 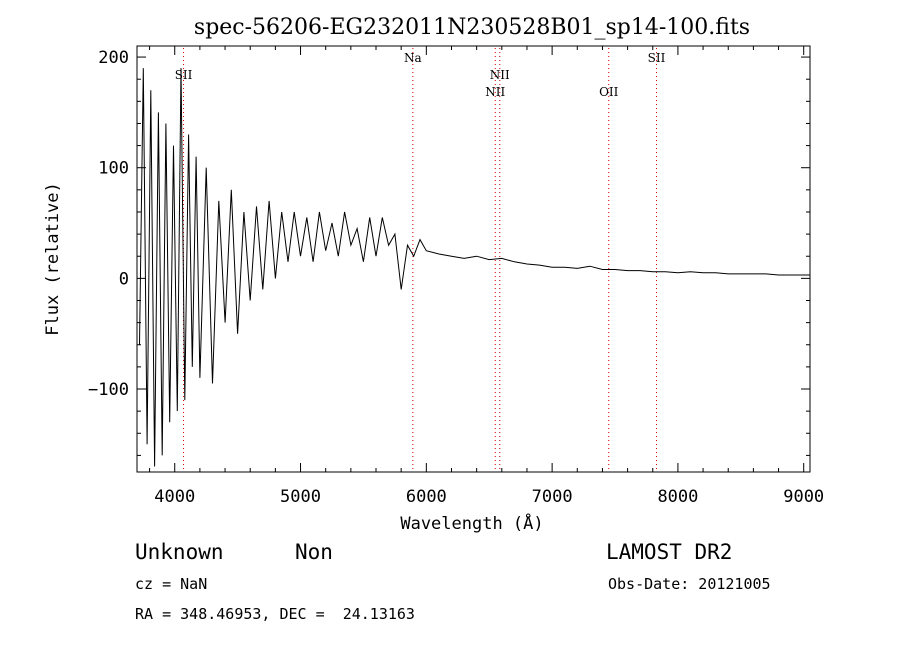 What do you see at coordinates (108, 390) in the screenshot?
I see `y-tick-label-0: −100` at bounding box center [108, 390].